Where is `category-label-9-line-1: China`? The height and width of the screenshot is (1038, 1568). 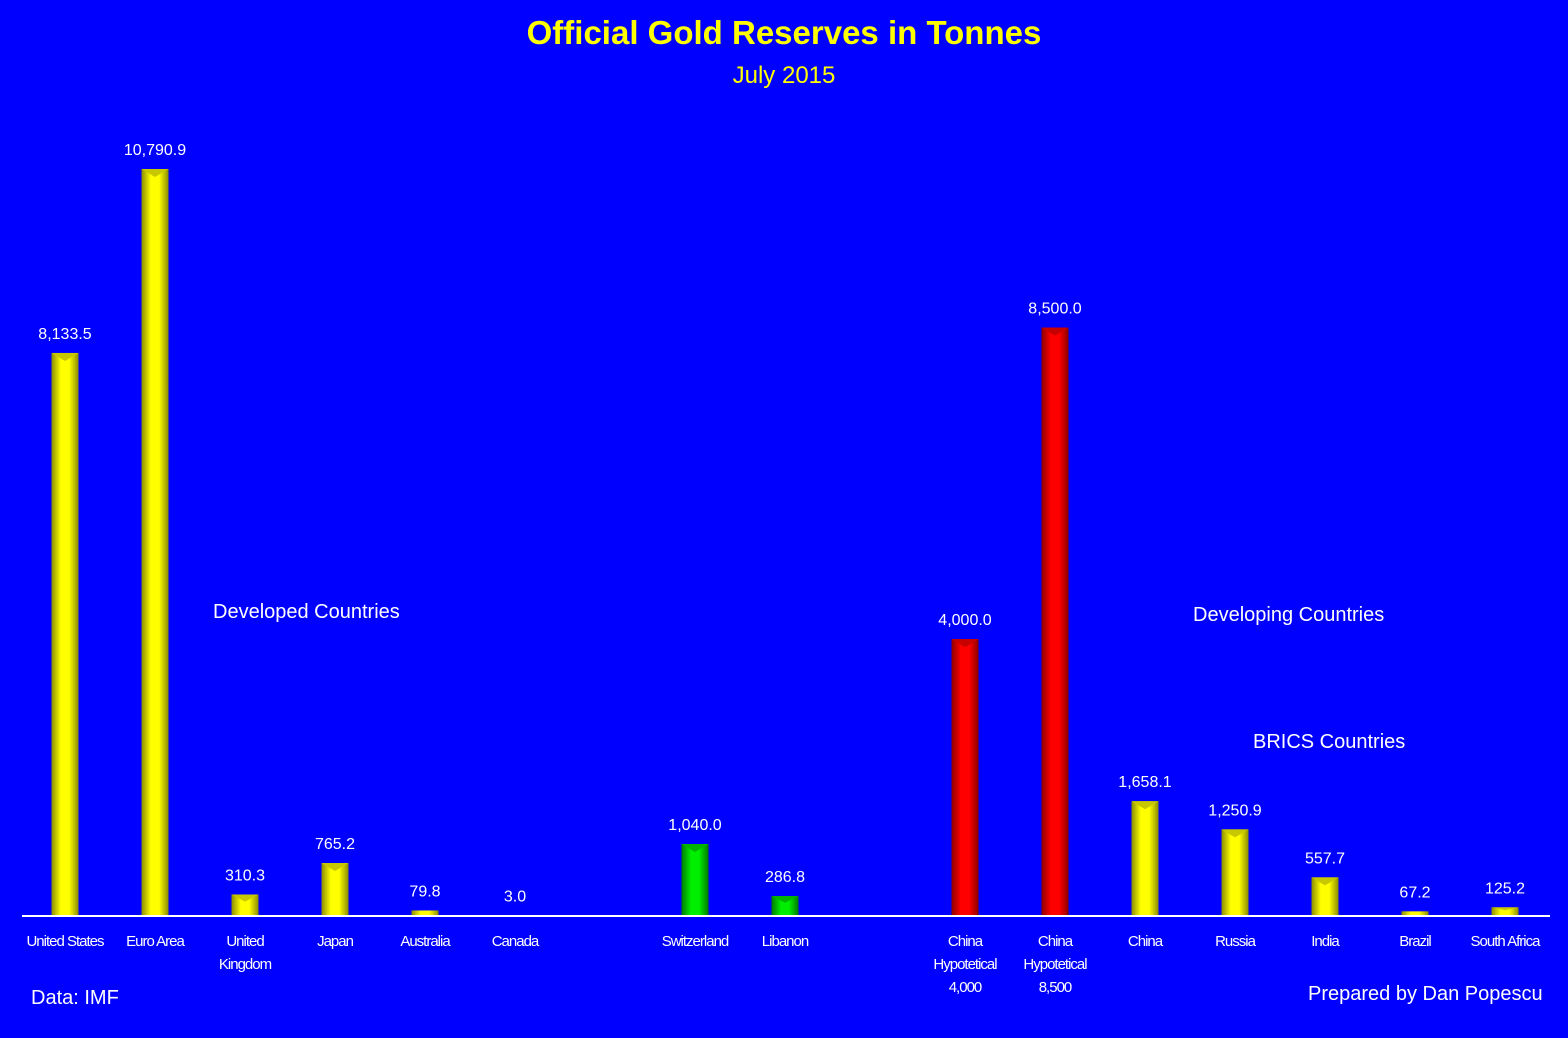
category-label-9-line-1: China is located at coordinates (966, 941).